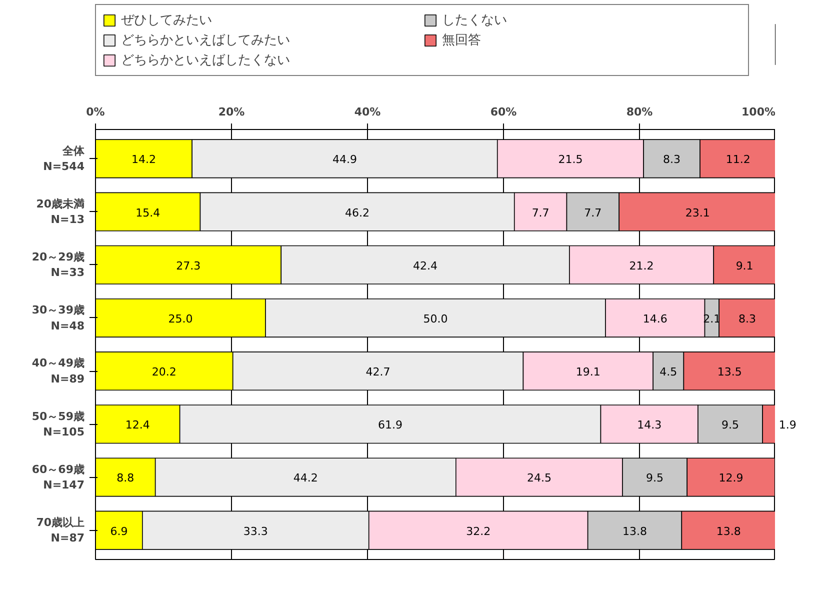 The image size is (822, 603). What do you see at coordinates (669, 372) in the screenshot?
I see `data-label: 4.5` at bounding box center [669, 372].